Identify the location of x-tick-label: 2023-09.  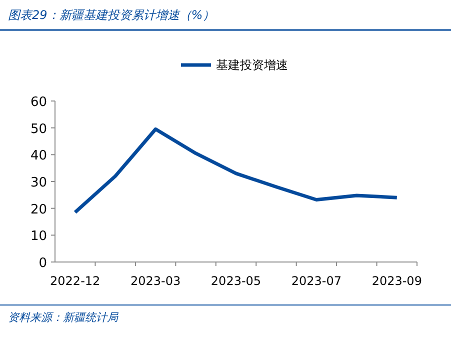
(397, 281).